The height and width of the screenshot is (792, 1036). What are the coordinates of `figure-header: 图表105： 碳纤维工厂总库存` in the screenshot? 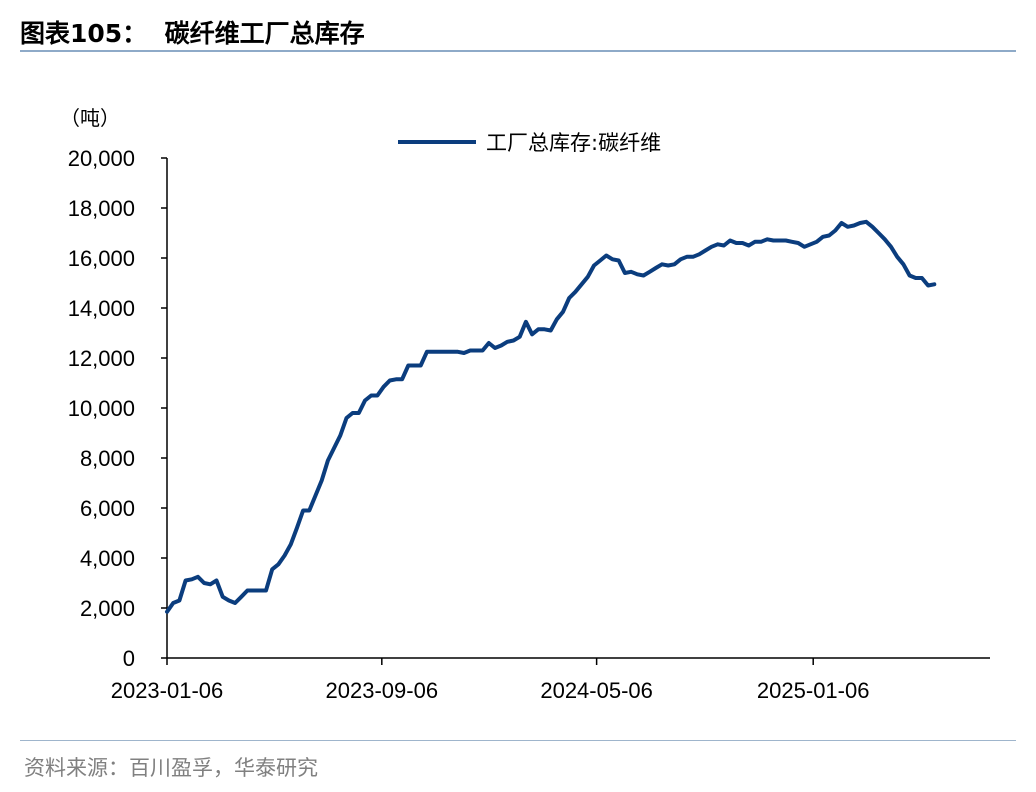 It's located at (192, 32).